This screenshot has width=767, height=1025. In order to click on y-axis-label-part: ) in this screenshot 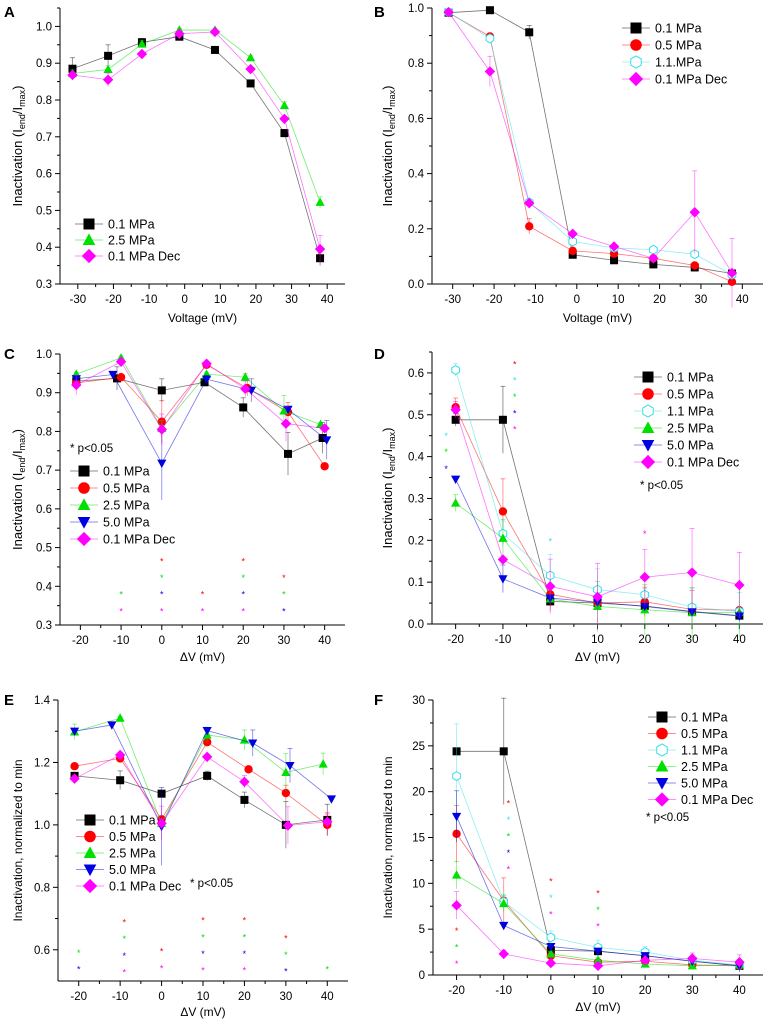, I will do `click(17, 88)`.